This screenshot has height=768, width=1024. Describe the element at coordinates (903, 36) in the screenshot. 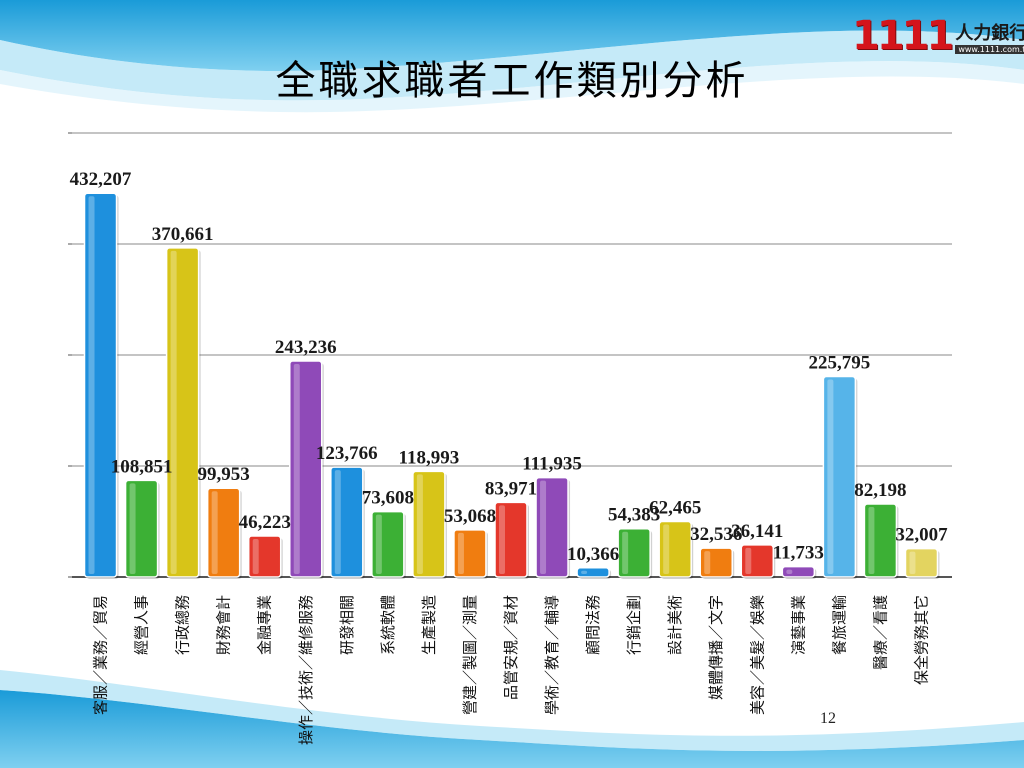

I see `logo-number: 1111` at that location.